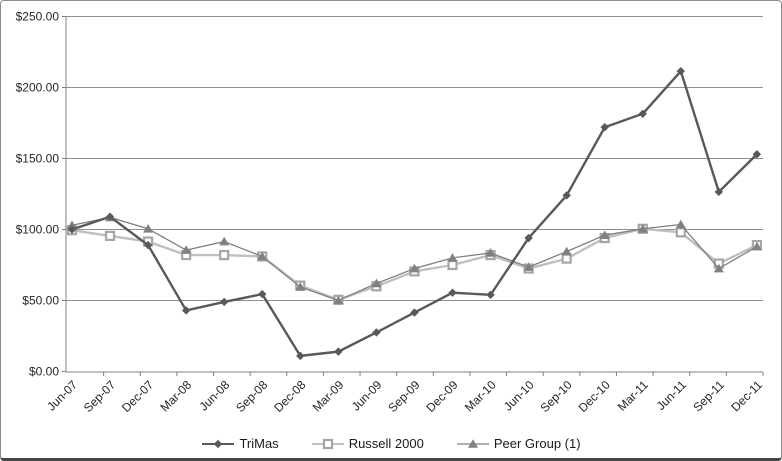 The image size is (782, 461). What do you see at coordinates (519, 395) in the screenshot?
I see `x-tick-label: Jun-10` at bounding box center [519, 395].